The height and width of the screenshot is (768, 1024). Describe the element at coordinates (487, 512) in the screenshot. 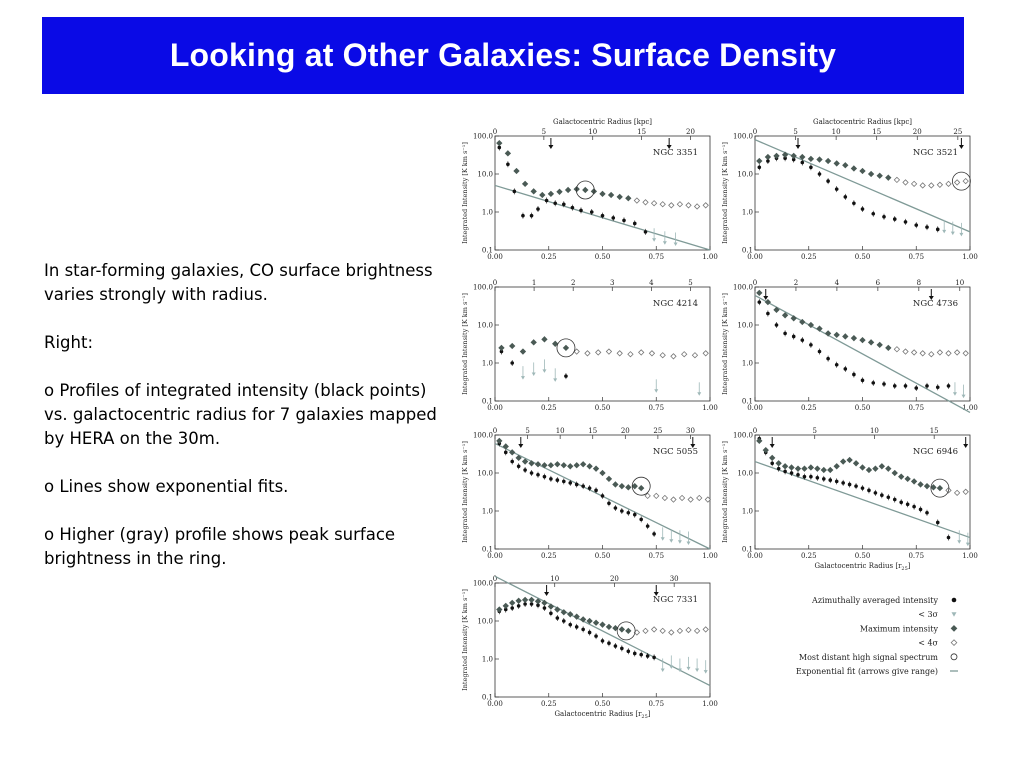

I see `y-tick-label: 1.0` at that location.